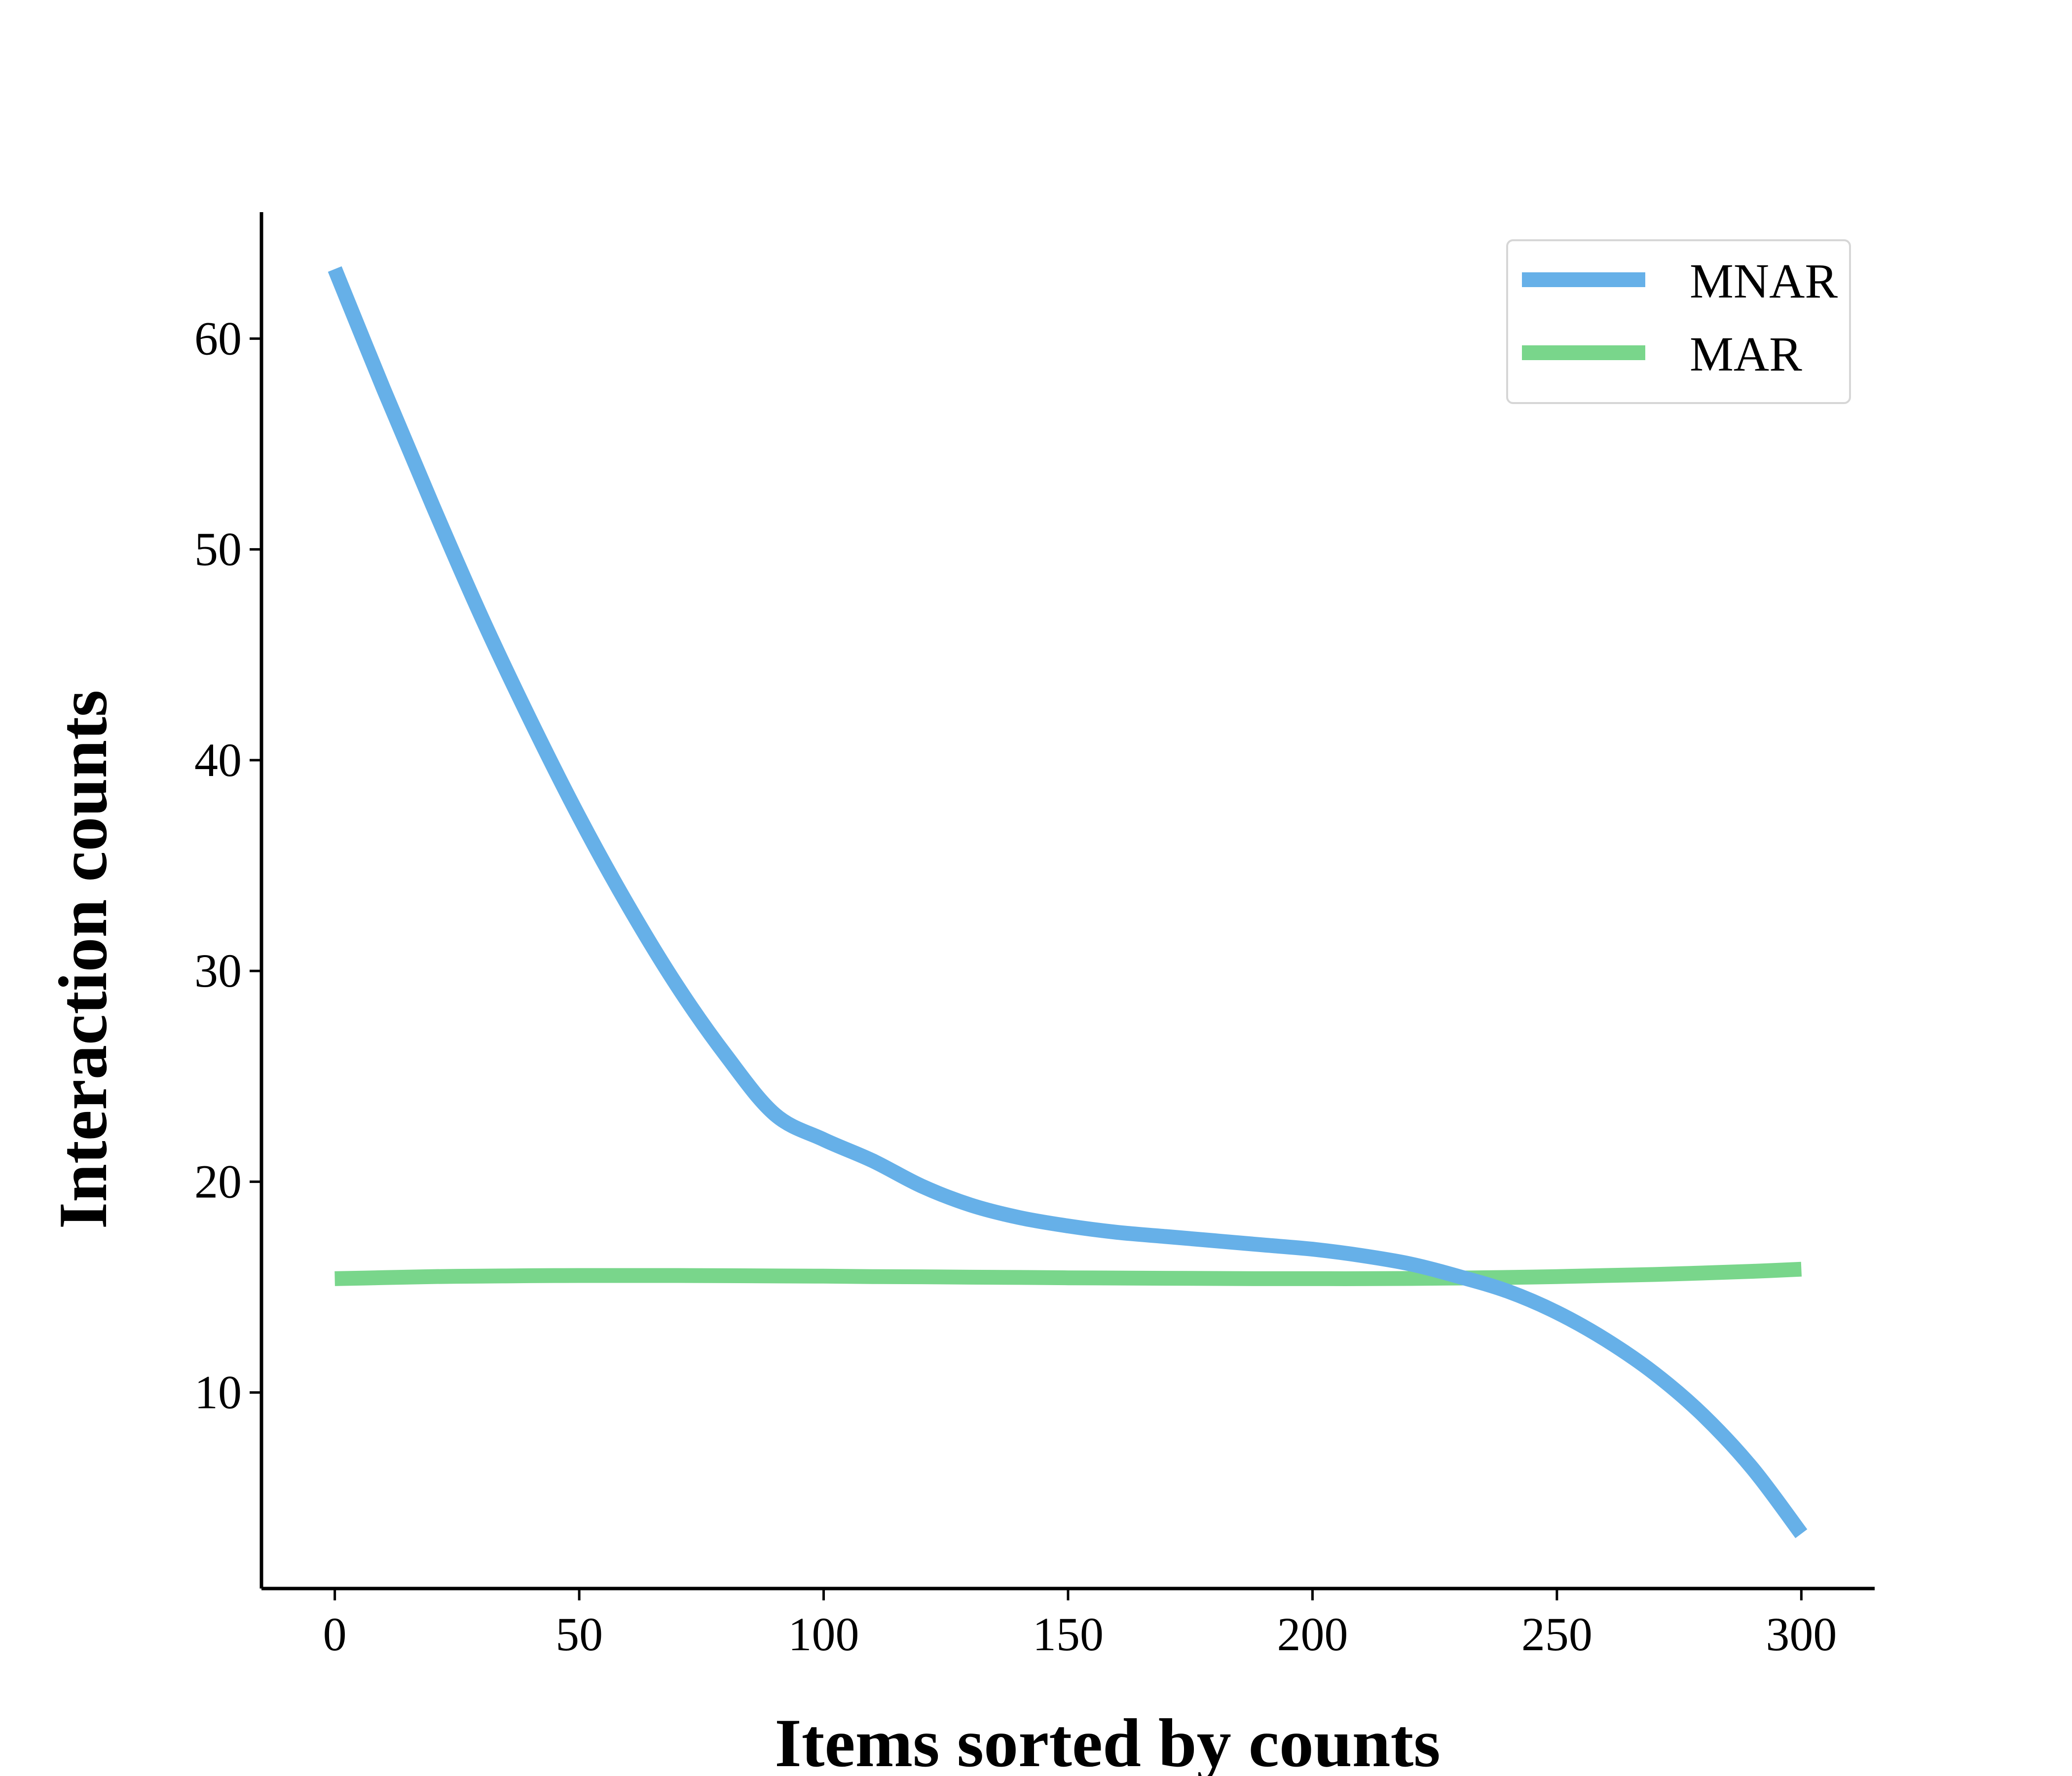 This screenshot has width=2072, height=1776. Describe the element at coordinates (218, 760) in the screenshot. I see `y-tick-label: 40` at that location.